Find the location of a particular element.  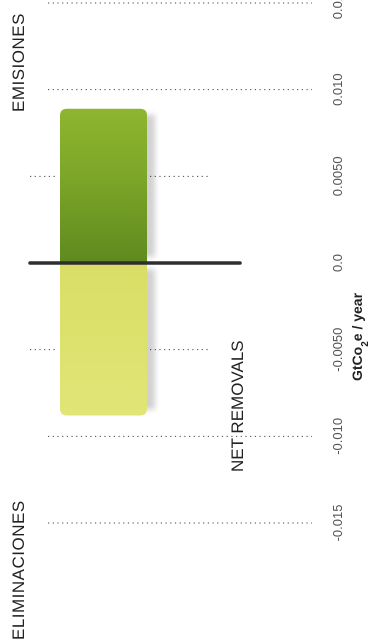

axis-title-tail: e / year is located at coordinates (357, 316).